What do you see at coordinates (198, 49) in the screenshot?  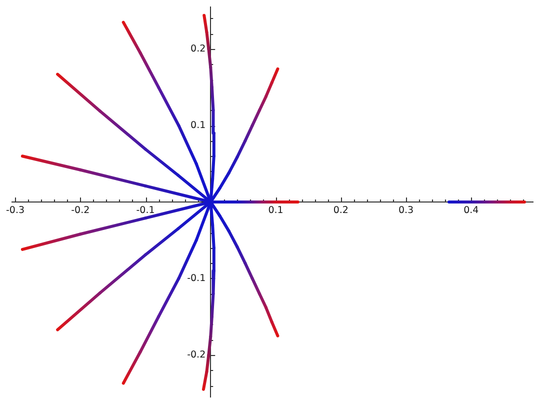 I see `y-tick-label: 0.2` at bounding box center [198, 49].